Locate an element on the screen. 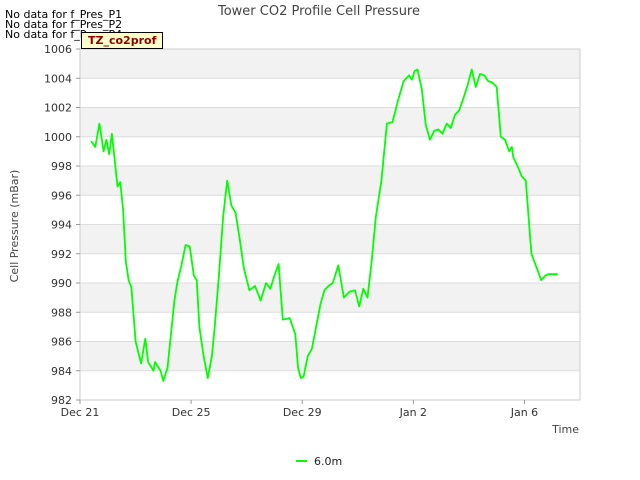 The height and width of the screenshot is (480, 640). y-axis-label: Cell Pressure (mBar) is located at coordinates (14, 226).